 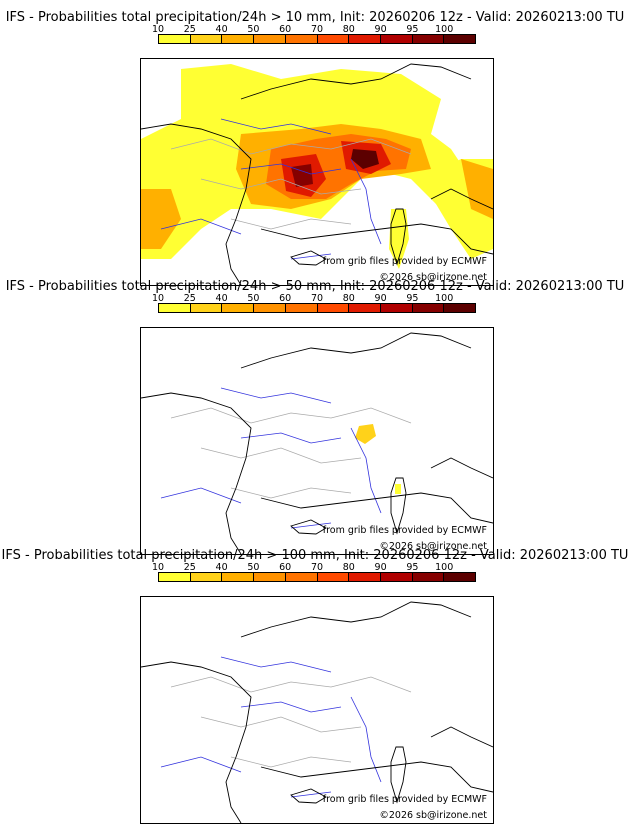 I want to click on prob-zone-25-b, so click(x=161, y=219).